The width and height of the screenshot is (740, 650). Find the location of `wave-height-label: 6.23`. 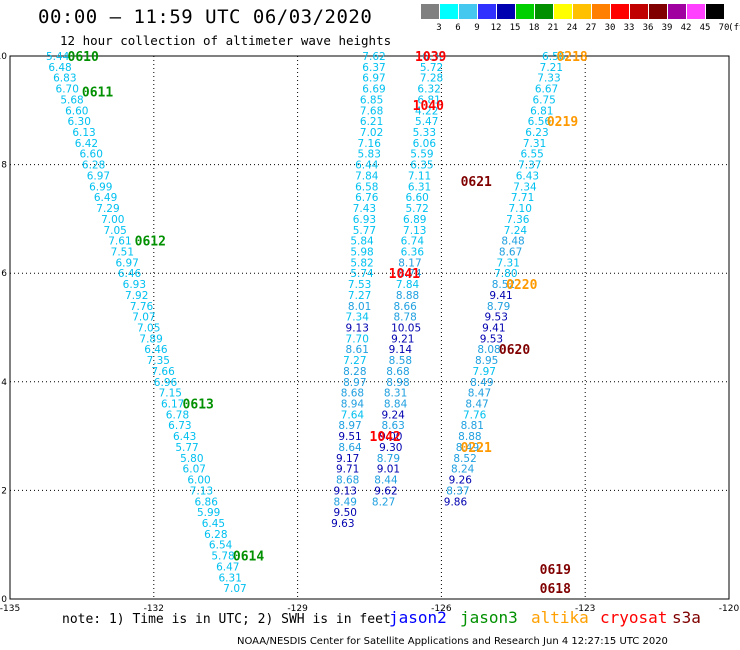

wave-height-label: 6.23 is located at coordinates (536, 133).